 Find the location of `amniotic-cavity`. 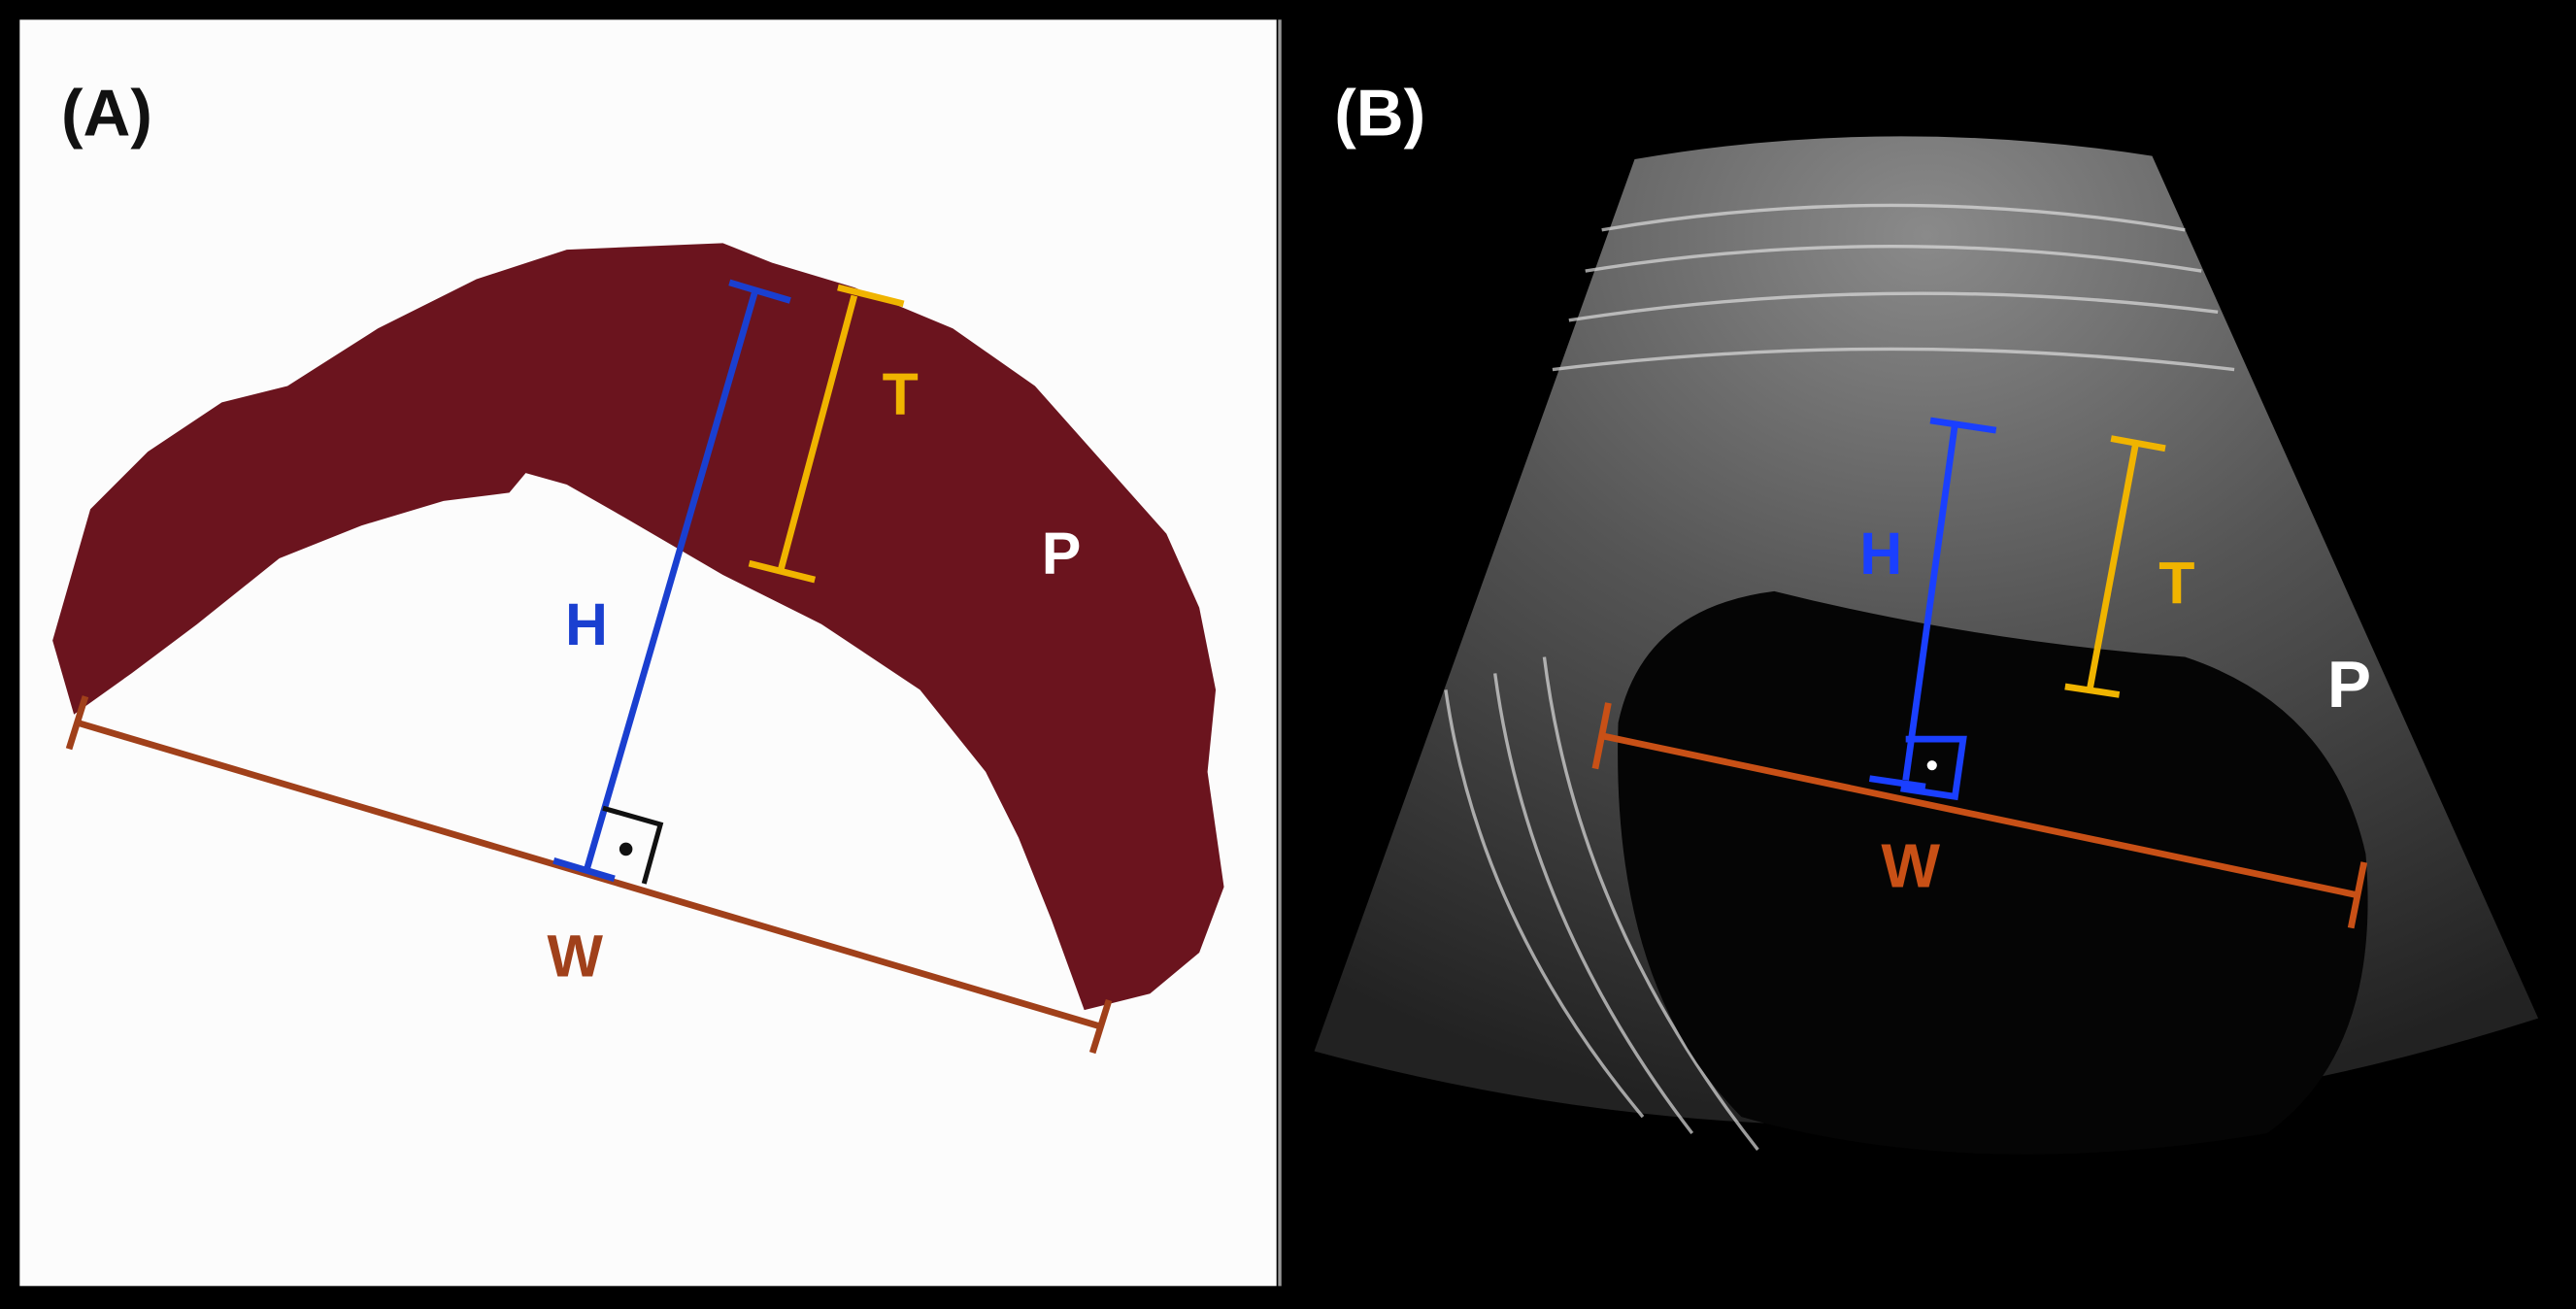

amniotic-cavity is located at coordinates (1993, 873).